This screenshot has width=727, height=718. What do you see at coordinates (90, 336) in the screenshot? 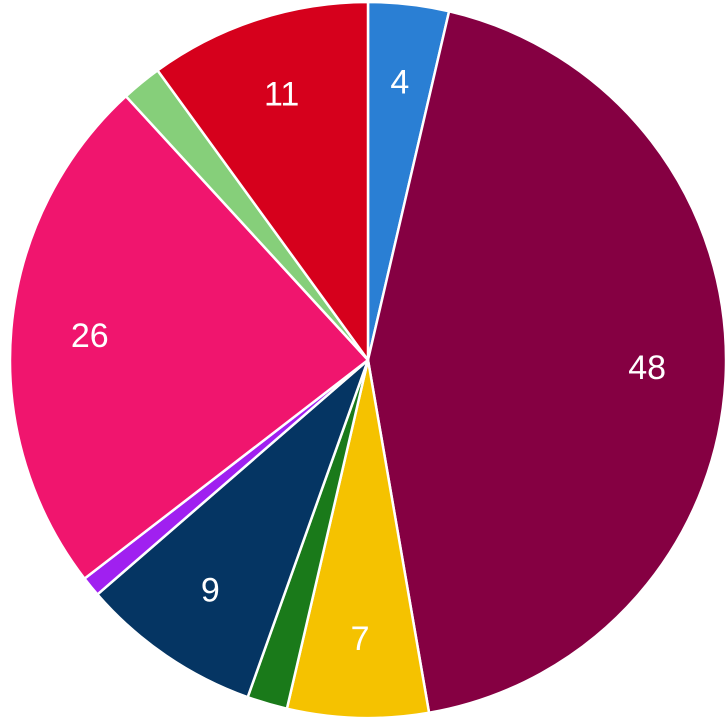
I see `pie-slice-label-6: 26` at bounding box center [90, 336].